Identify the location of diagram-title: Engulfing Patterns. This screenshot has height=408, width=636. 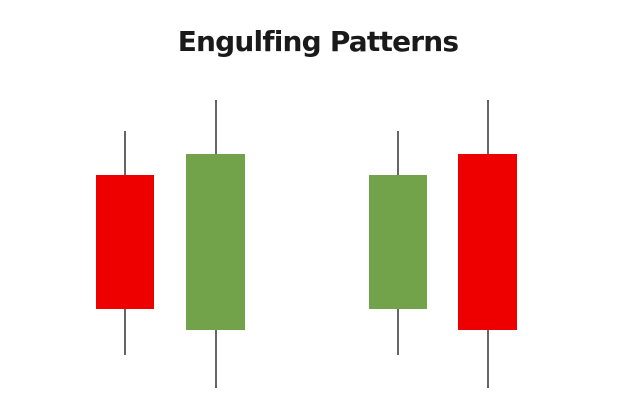
(318, 41).